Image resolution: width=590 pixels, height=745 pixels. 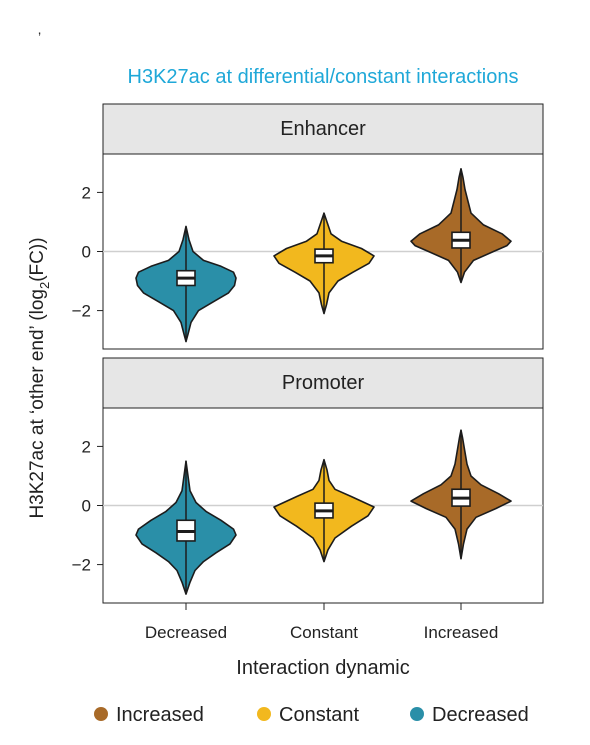 I want to click on panel-enhancer-strip, so click(x=323, y=129).